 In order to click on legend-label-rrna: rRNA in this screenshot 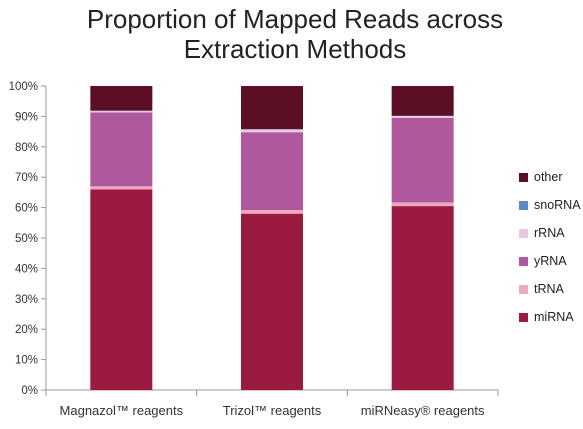, I will do `click(549, 233)`.